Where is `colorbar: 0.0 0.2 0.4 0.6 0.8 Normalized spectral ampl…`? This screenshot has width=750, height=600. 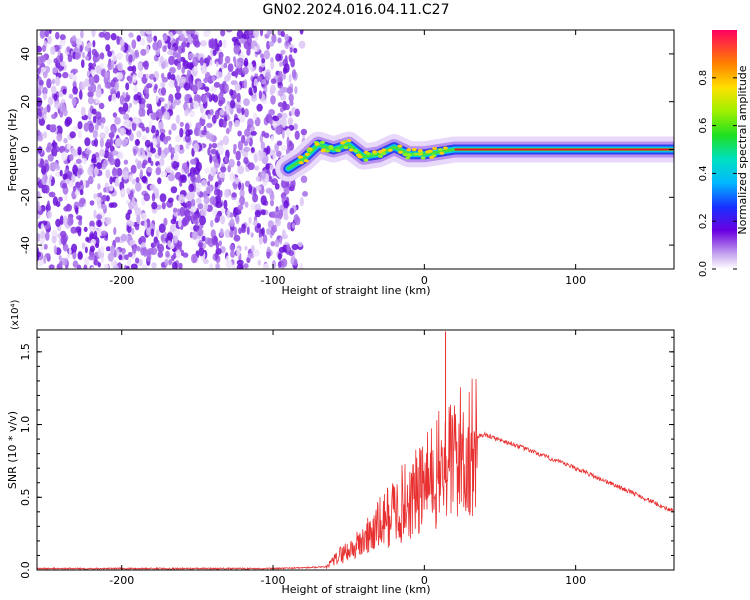 colorbar: 0.0 0.2 0.4 0.6 0.8 Normalized spectral ampl… is located at coordinates (723, 153).